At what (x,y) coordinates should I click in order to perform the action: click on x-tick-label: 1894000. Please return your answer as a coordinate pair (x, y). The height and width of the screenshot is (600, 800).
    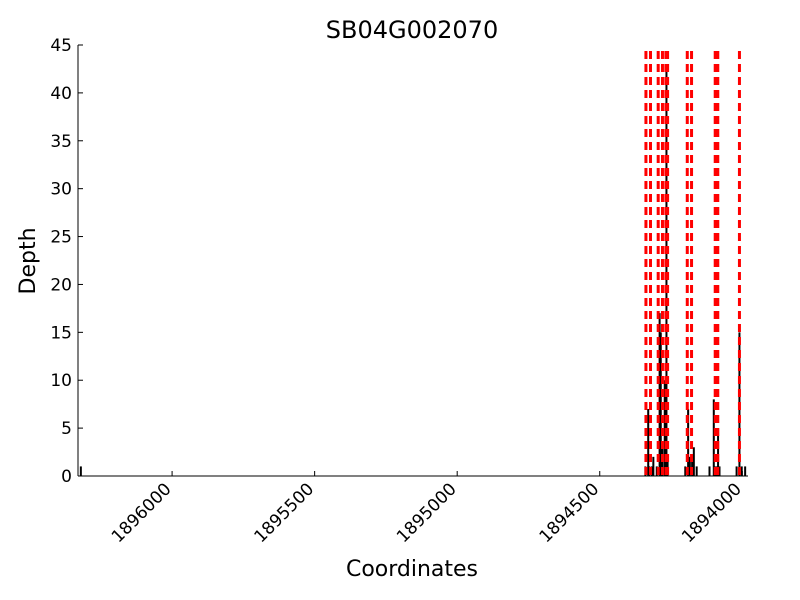
    Looking at the image, I should click on (712, 513).